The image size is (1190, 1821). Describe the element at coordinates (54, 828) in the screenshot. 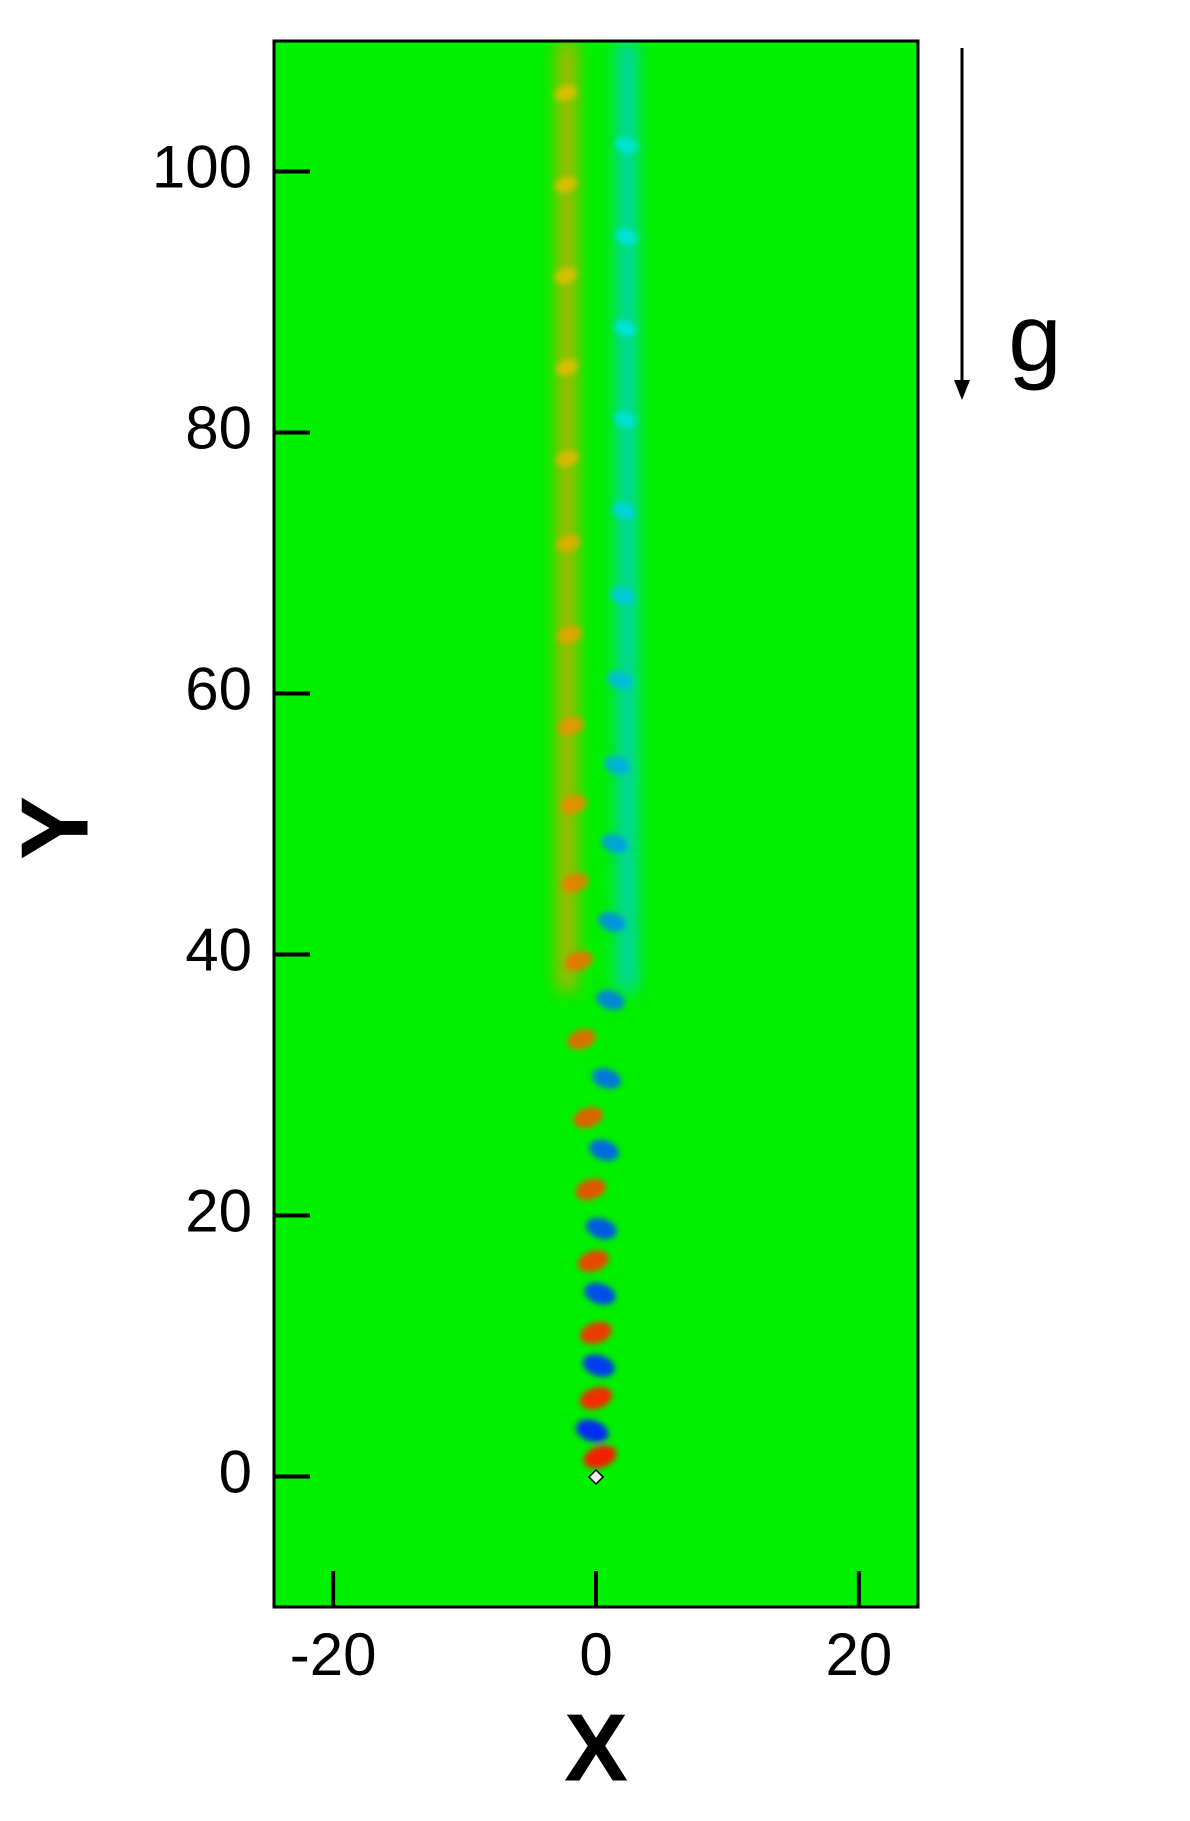

I see `y-axis-label: Y` at that location.